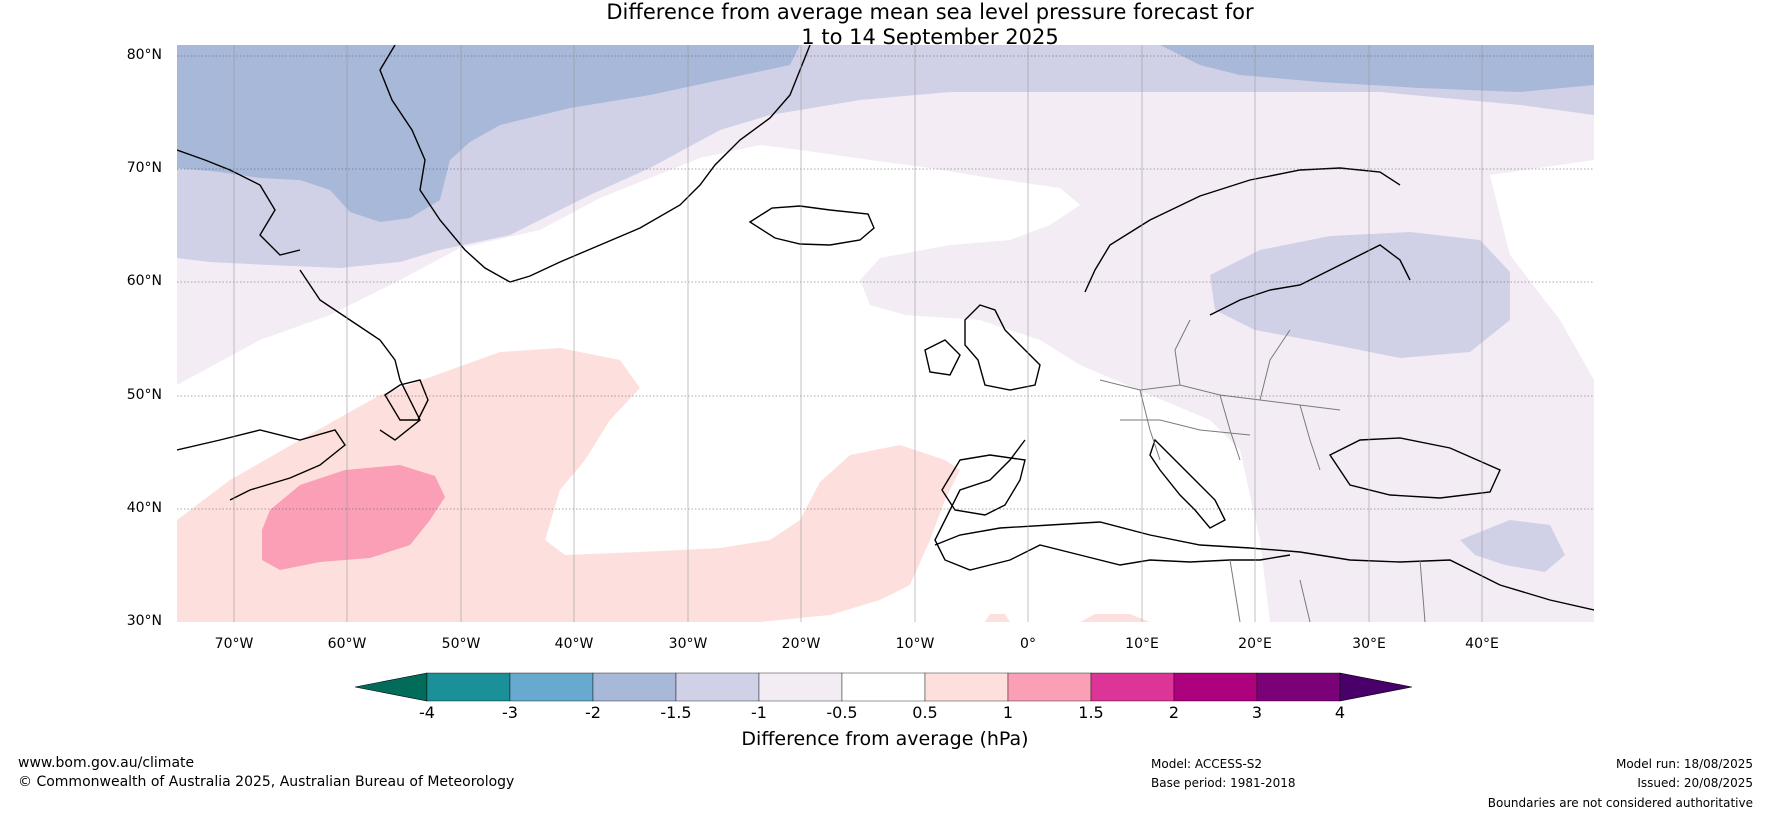 This screenshot has width=1770, height=816. What do you see at coordinates (144, 168) in the screenshot?
I see `lat-label-70n: 70°N` at bounding box center [144, 168].